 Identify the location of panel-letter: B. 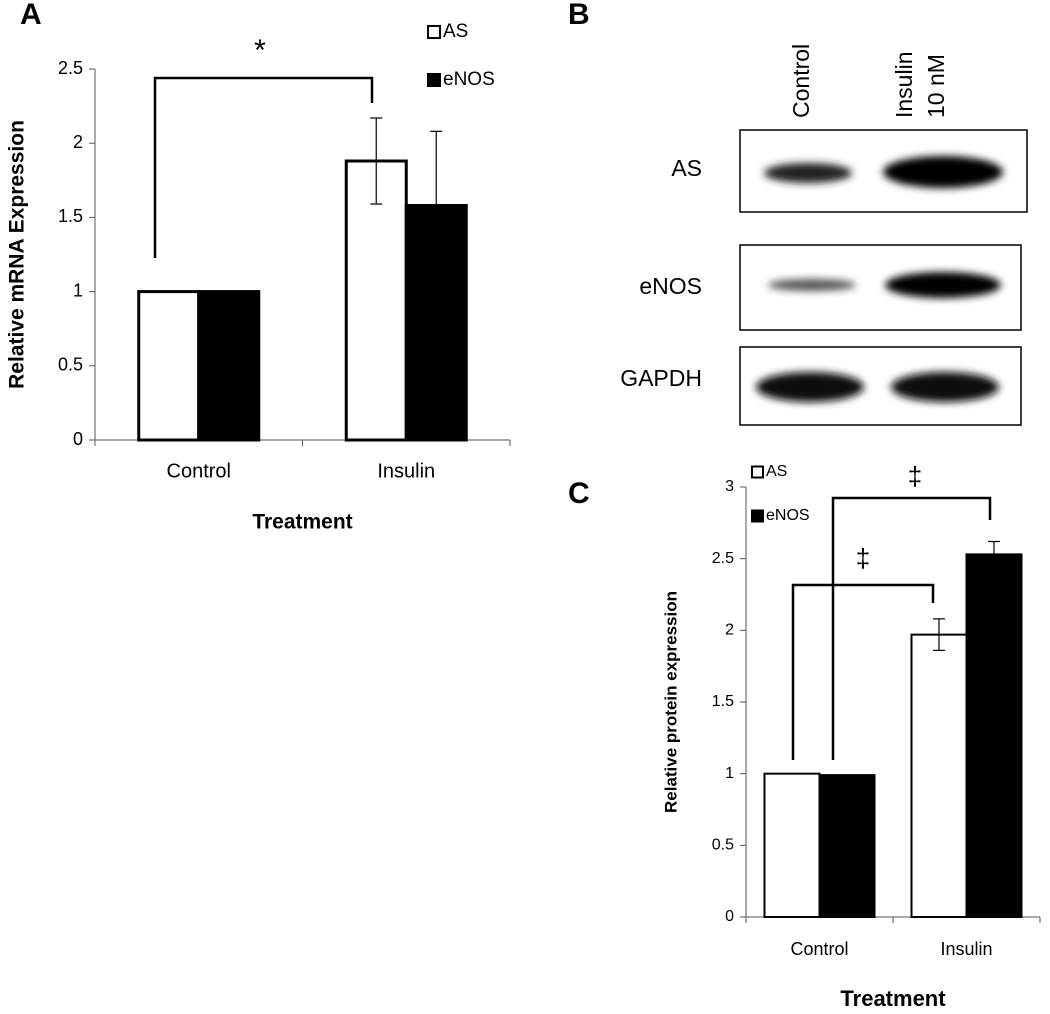
(579, 15).